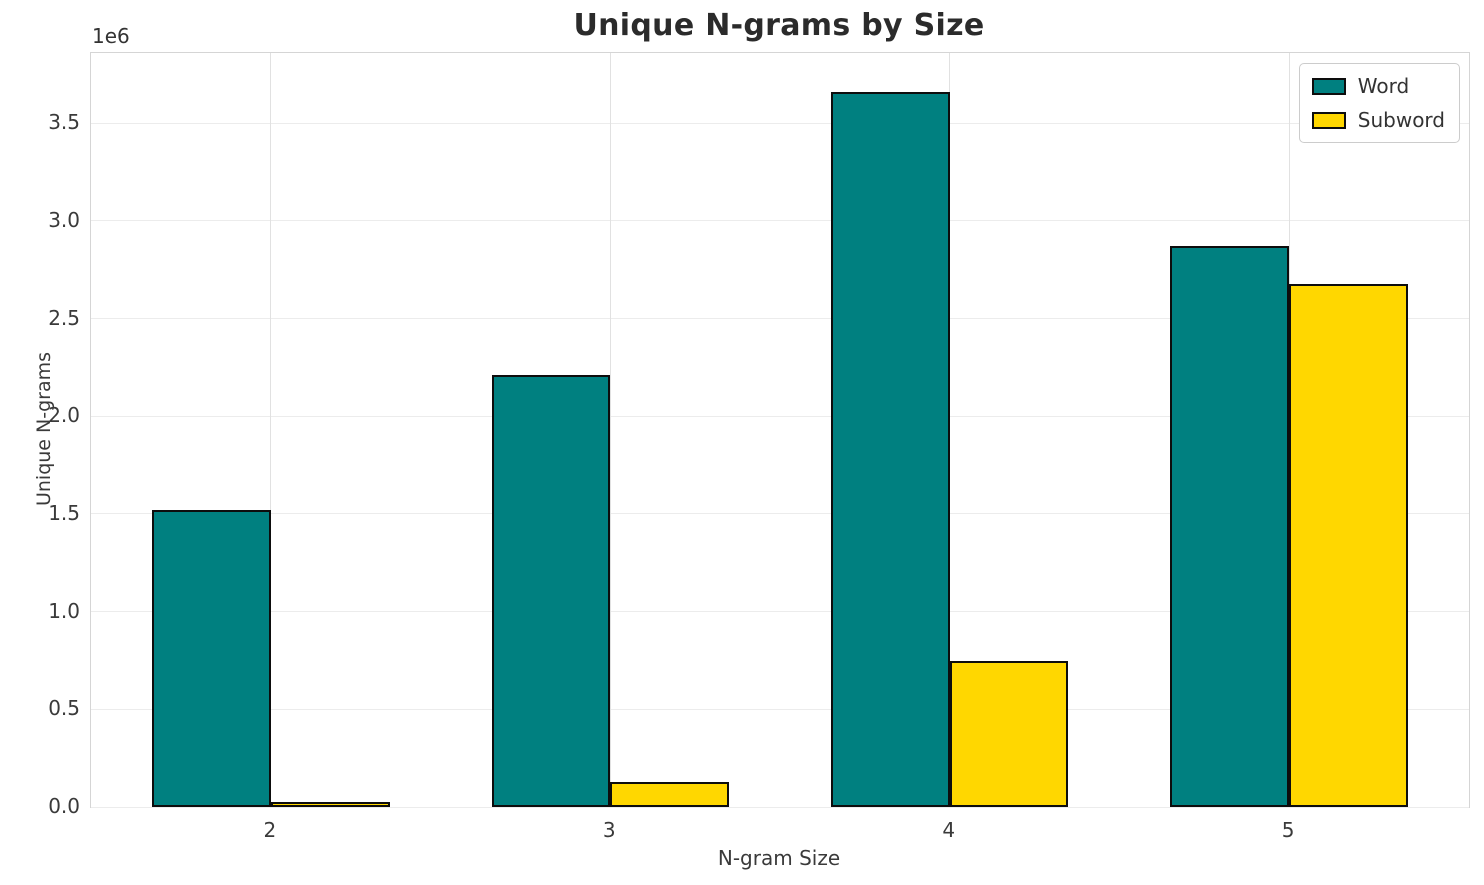  Describe the element at coordinates (64, 610) in the screenshot. I see `y-tick-label: 1.0` at that location.